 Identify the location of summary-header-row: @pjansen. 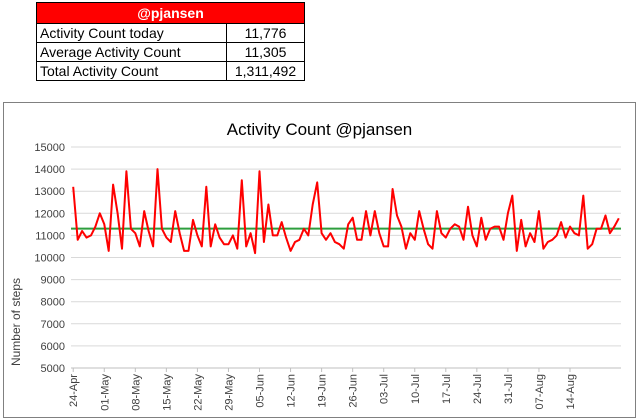
(170, 13).